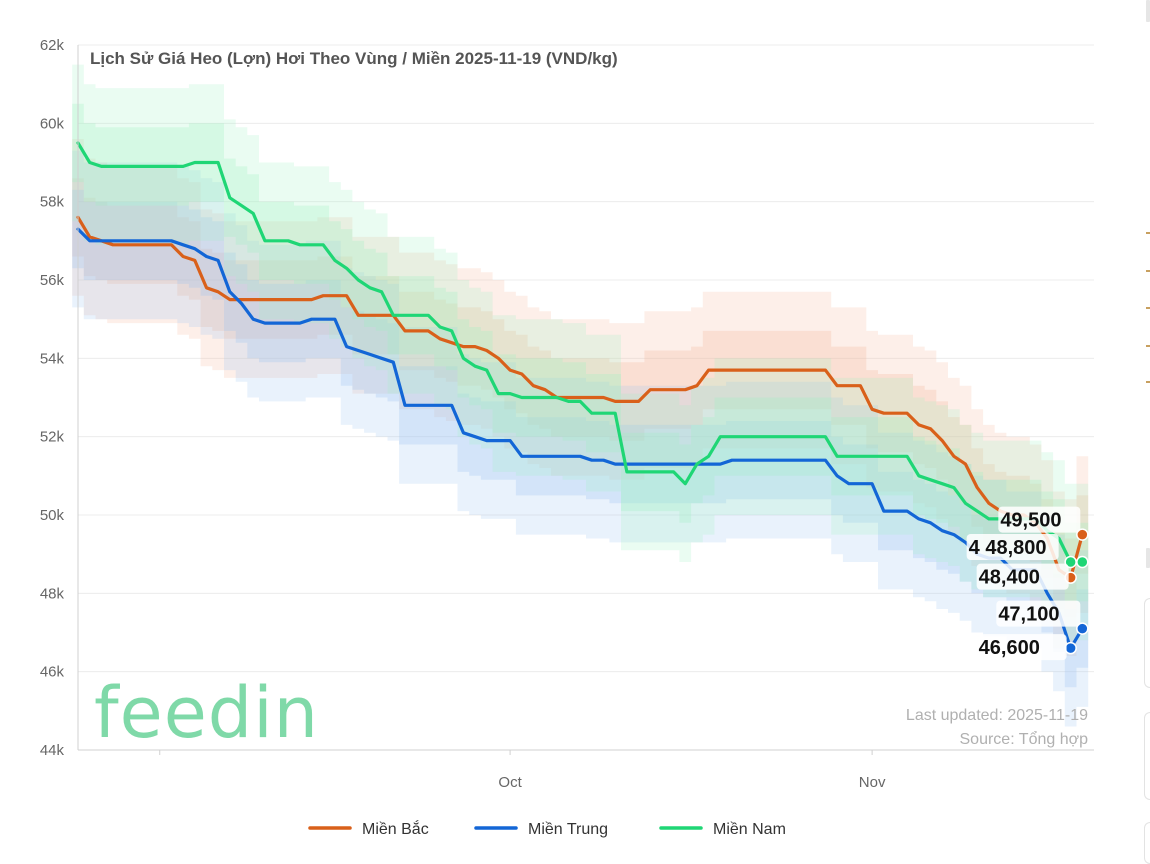  What do you see at coordinates (52, 437) in the screenshot?
I see `y-tick-label: 52k` at bounding box center [52, 437].